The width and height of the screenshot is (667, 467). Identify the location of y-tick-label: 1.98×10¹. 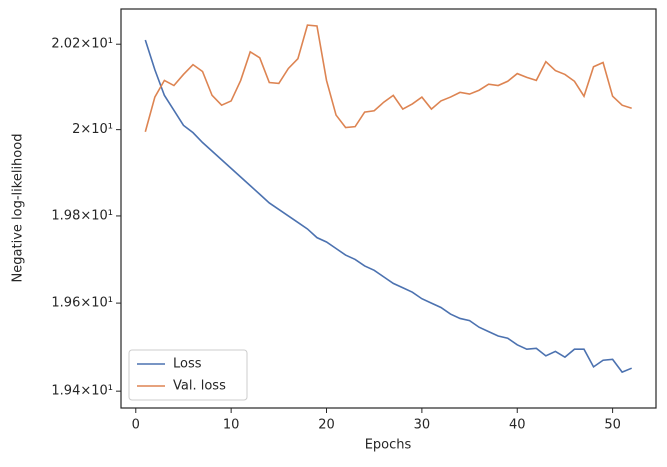
(82, 215).